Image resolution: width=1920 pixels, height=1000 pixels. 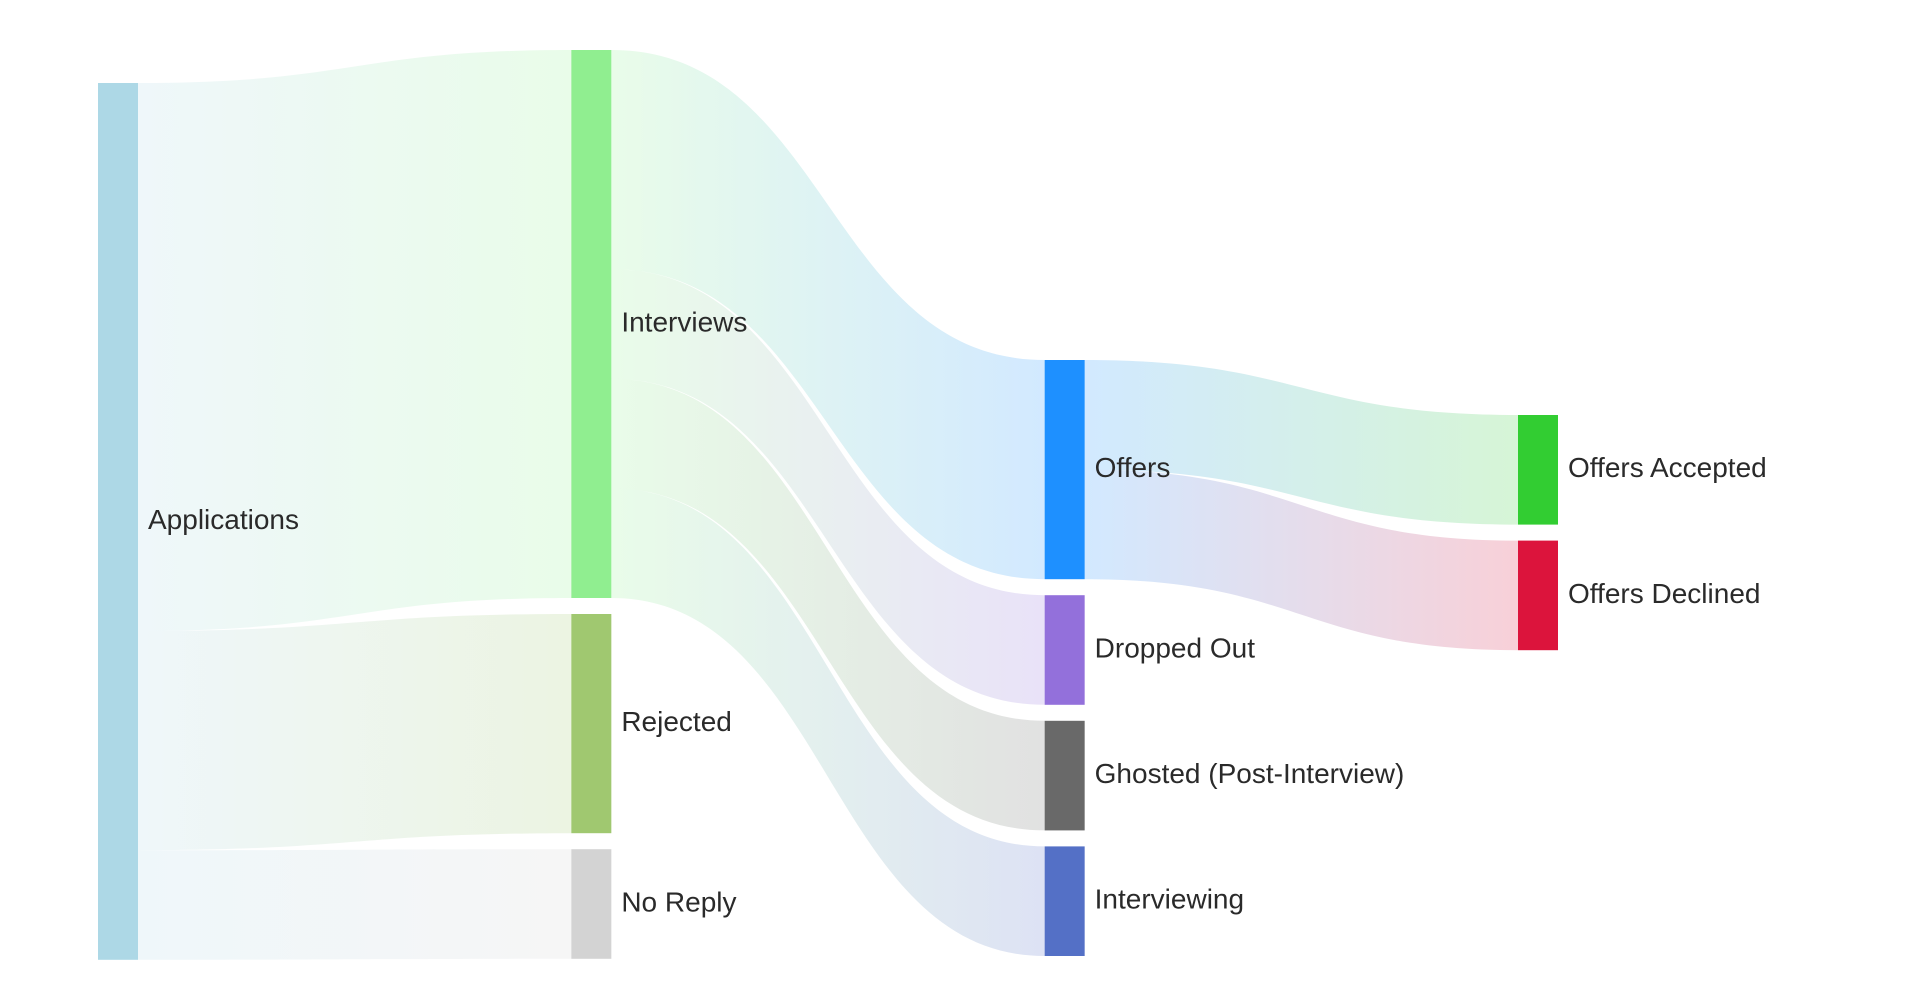 What do you see at coordinates (591, 904) in the screenshot?
I see `node-no-reply` at bounding box center [591, 904].